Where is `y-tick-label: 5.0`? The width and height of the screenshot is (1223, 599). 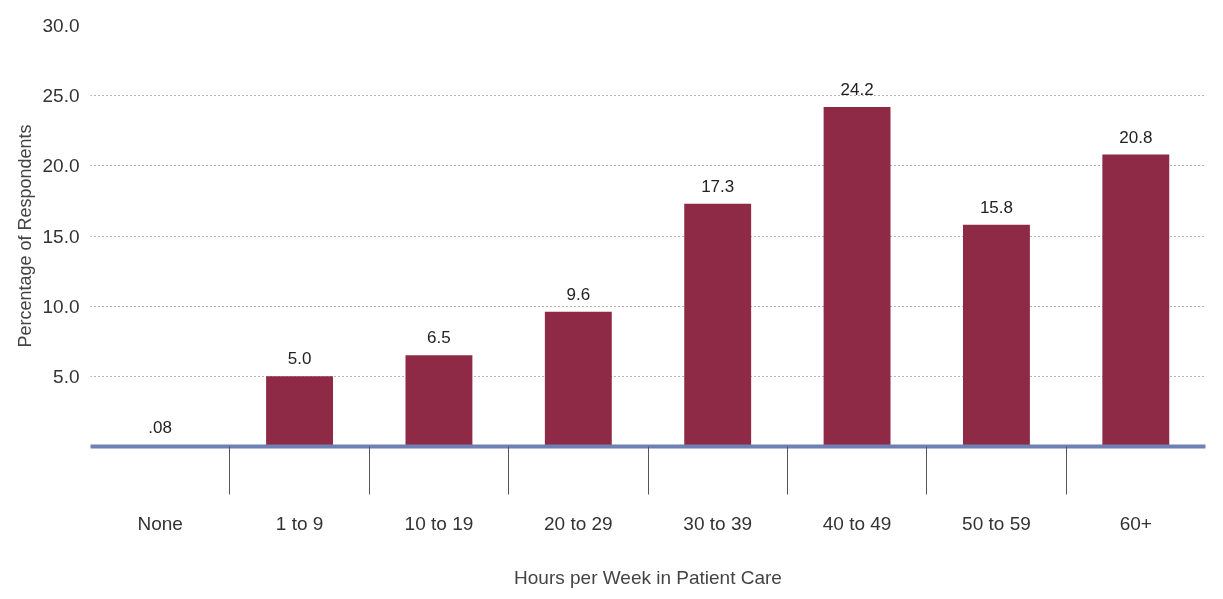
y-tick-label: 5.0 is located at coordinates (66, 376).